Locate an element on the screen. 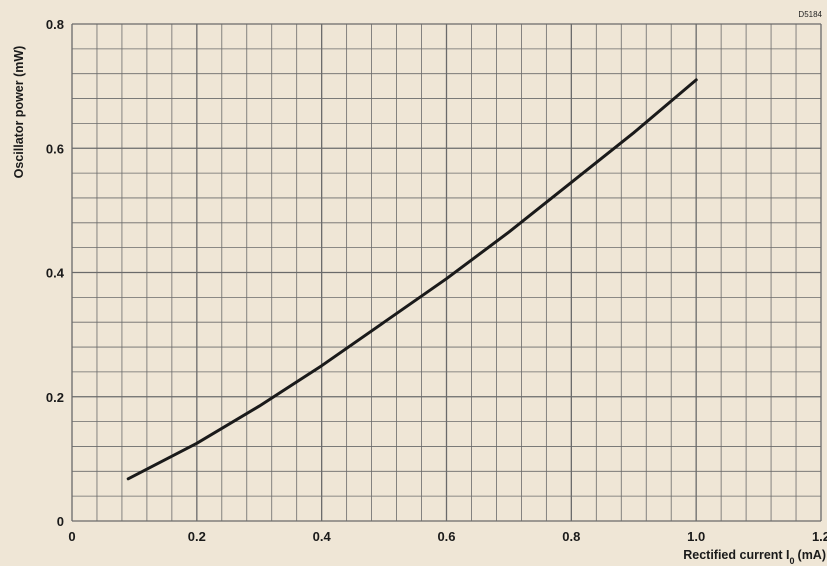 Image resolution: width=827 pixels, height=566 pixels. x-axis-label-main: Rectified current I is located at coordinates (736, 555).